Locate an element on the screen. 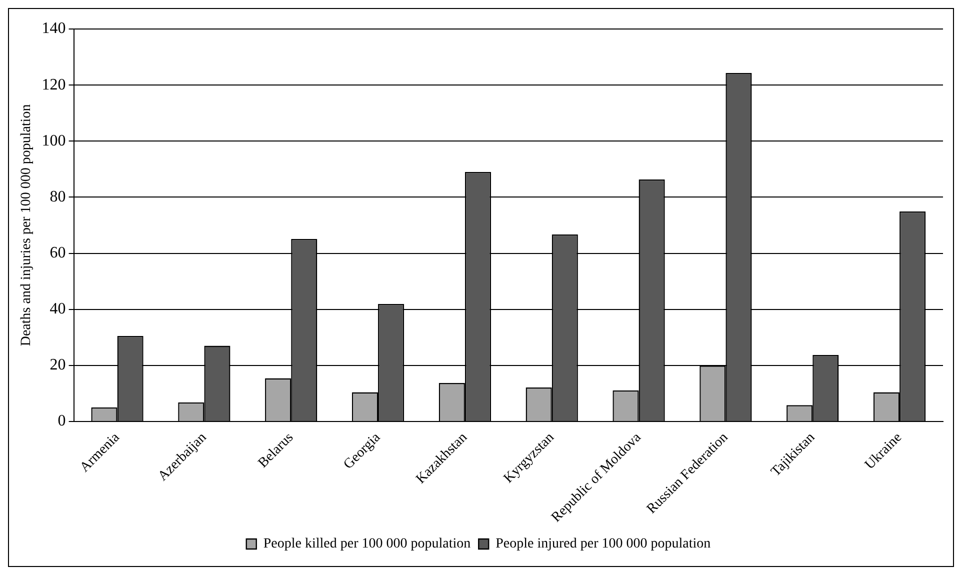  y-axis-title: Deaths and injuries per 100 000 population is located at coordinates (26, 225).